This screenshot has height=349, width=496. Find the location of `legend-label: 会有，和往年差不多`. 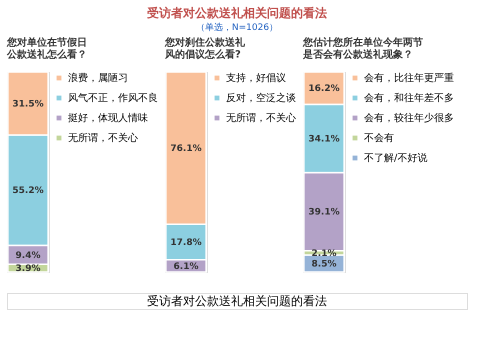

legend-label: 会有，和往年差不多 is located at coordinates (409, 98).